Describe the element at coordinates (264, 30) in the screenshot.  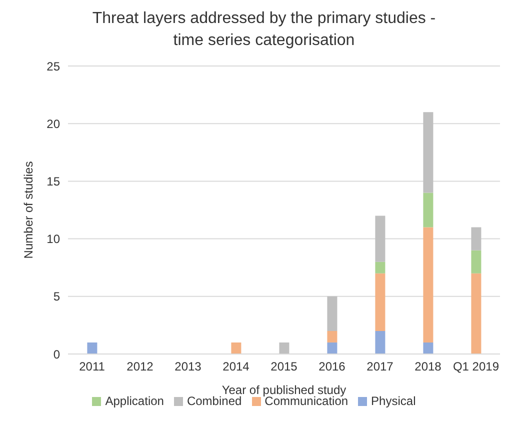
I see `chart-title: Threat layers addressed by the primary studies - time series categorisation` at that location.